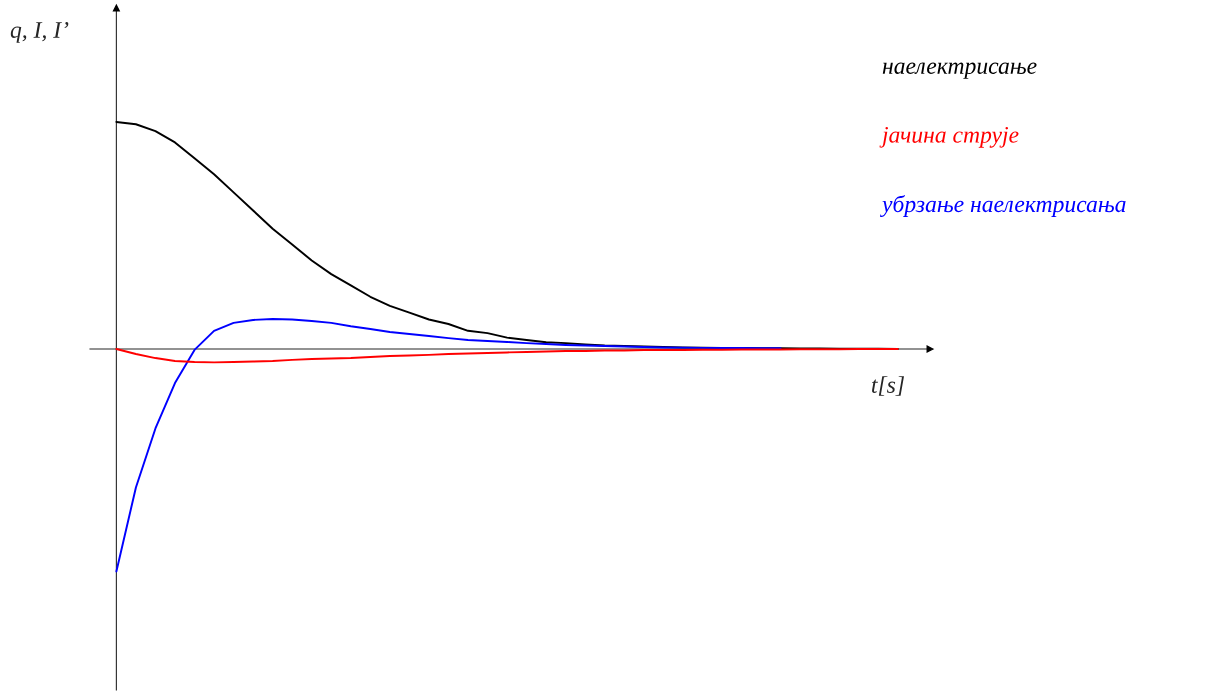 The height and width of the screenshot is (692, 1221). Describe the element at coordinates (887, 386) in the screenshot. I see `x-axis-title: t[s]` at that location.